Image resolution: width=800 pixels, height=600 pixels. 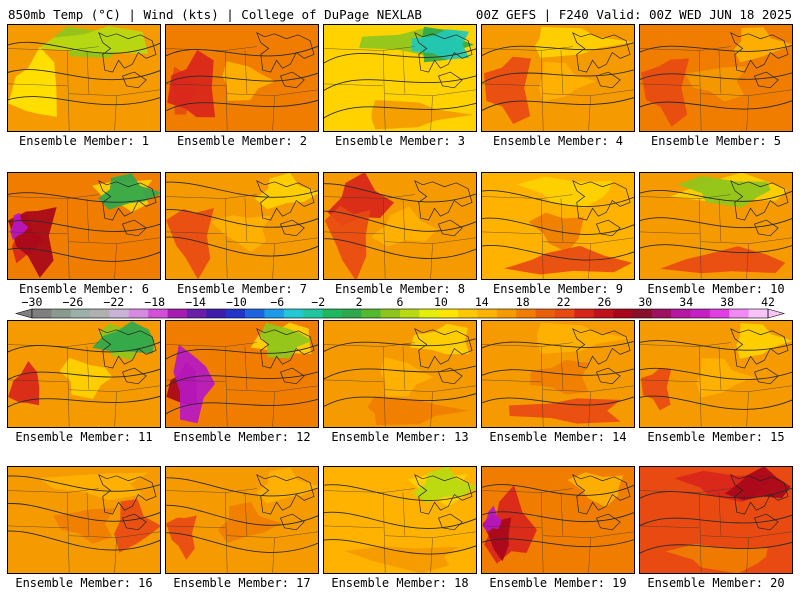 What do you see at coordinates (523, 302) in the screenshot?
I see `colorbar-tick-label: 18` at bounding box center [523, 302].